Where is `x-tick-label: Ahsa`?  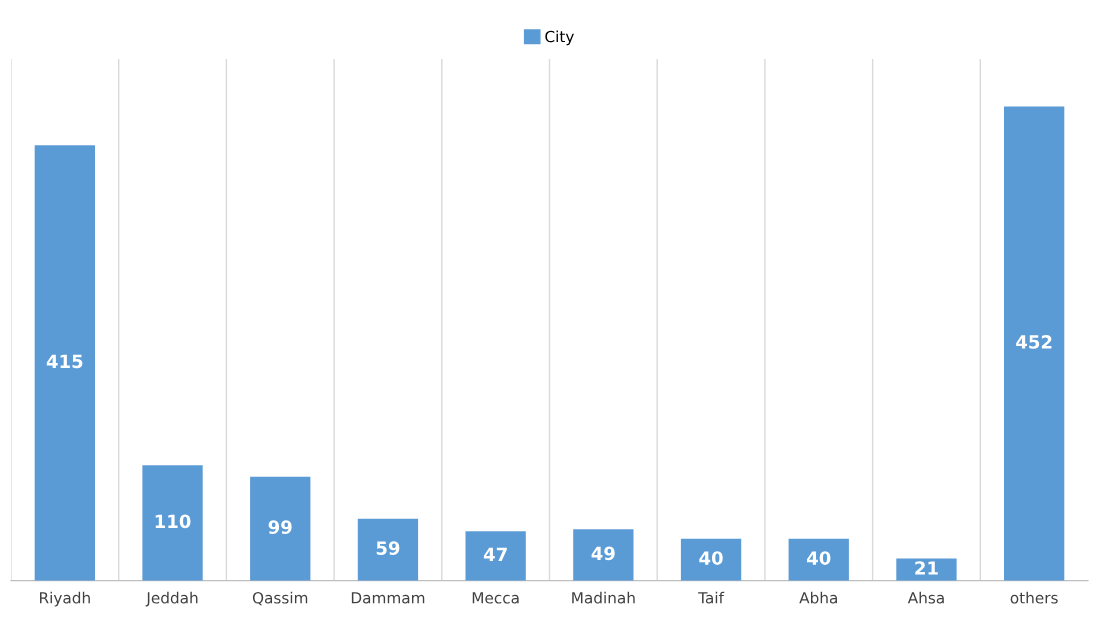
x-tick-label: Ahsa is located at coordinates (925, 597).